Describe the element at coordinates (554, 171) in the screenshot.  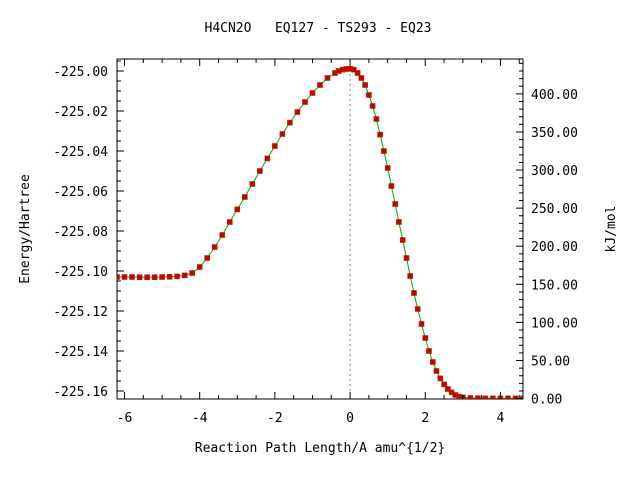
I see `y2-tick-label: 300.00` at that location.